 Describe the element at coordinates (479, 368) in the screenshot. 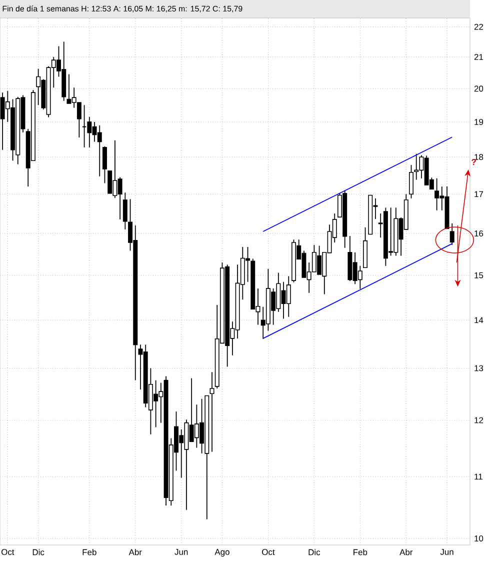

I see `y-tick-label: 13` at that location.